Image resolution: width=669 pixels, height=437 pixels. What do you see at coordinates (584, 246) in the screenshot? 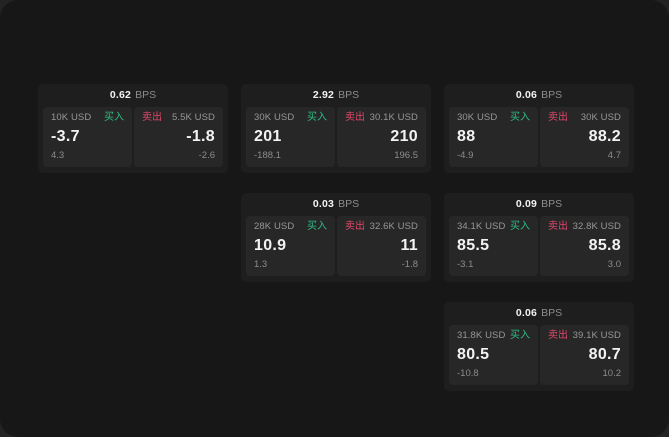
I see `sell-panel: 卖出 32.8K USD 85.8 3.0` at bounding box center [584, 246].